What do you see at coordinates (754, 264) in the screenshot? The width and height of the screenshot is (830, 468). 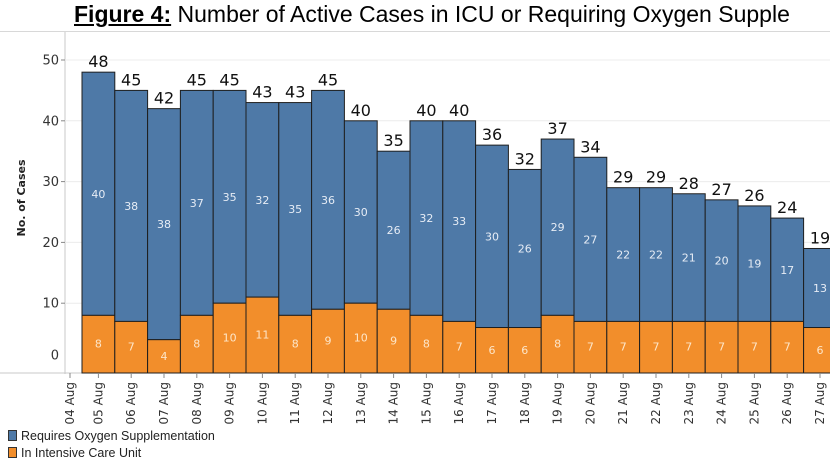 I see `bar-label-oxygen: 19` at bounding box center [754, 264].